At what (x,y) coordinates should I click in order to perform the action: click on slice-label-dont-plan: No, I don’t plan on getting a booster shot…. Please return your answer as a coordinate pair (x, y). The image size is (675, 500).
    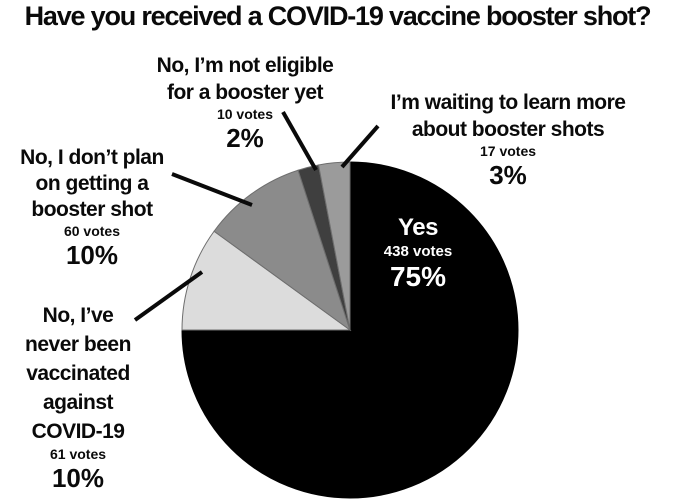
    Looking at the image, I should click on (92, 207).